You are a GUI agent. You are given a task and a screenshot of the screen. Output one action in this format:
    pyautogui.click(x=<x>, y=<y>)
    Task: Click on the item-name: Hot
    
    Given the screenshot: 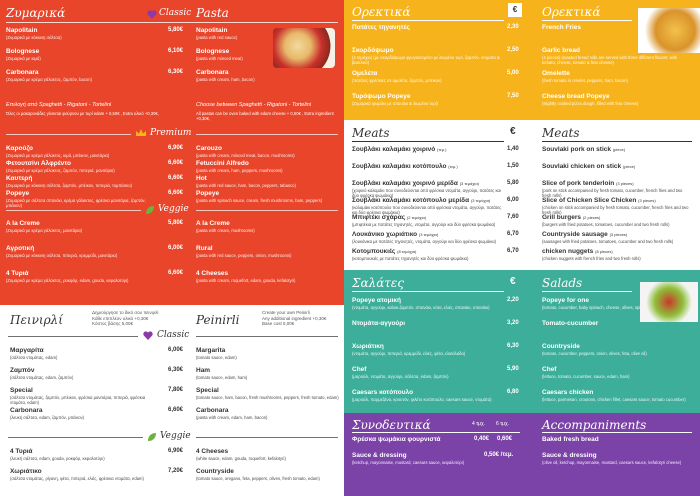 What is the action you would take?
    pyautogui.click(x=201, y=178)
    